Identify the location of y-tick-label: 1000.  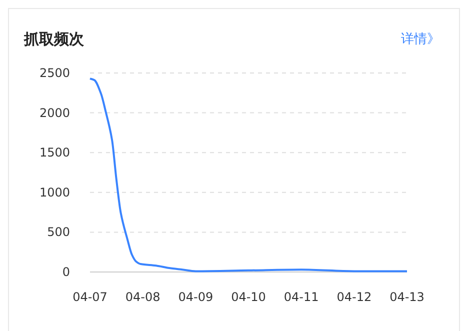
(54, 192).